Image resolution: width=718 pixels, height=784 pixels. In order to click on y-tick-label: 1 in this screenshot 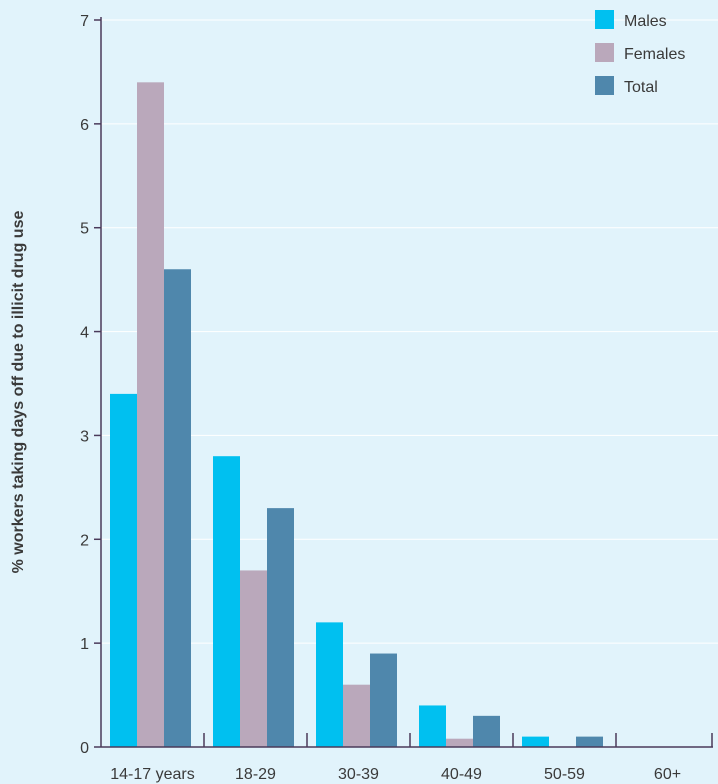, I will do `click(84, 644)`.